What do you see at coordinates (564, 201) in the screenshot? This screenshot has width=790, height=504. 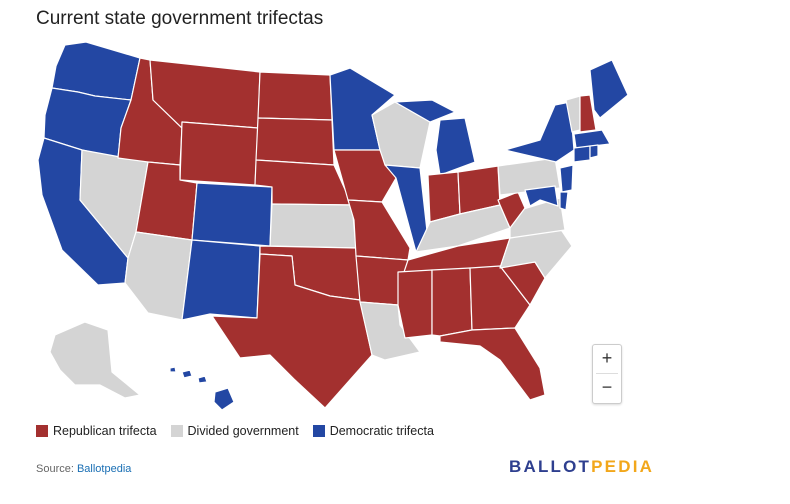 I see `state-de` at bounding box center [564, 201].